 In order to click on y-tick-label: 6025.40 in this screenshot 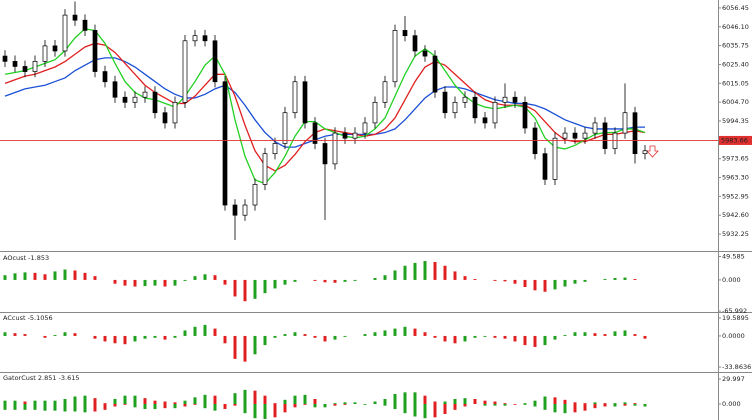, I will do `click(735, 64)`.